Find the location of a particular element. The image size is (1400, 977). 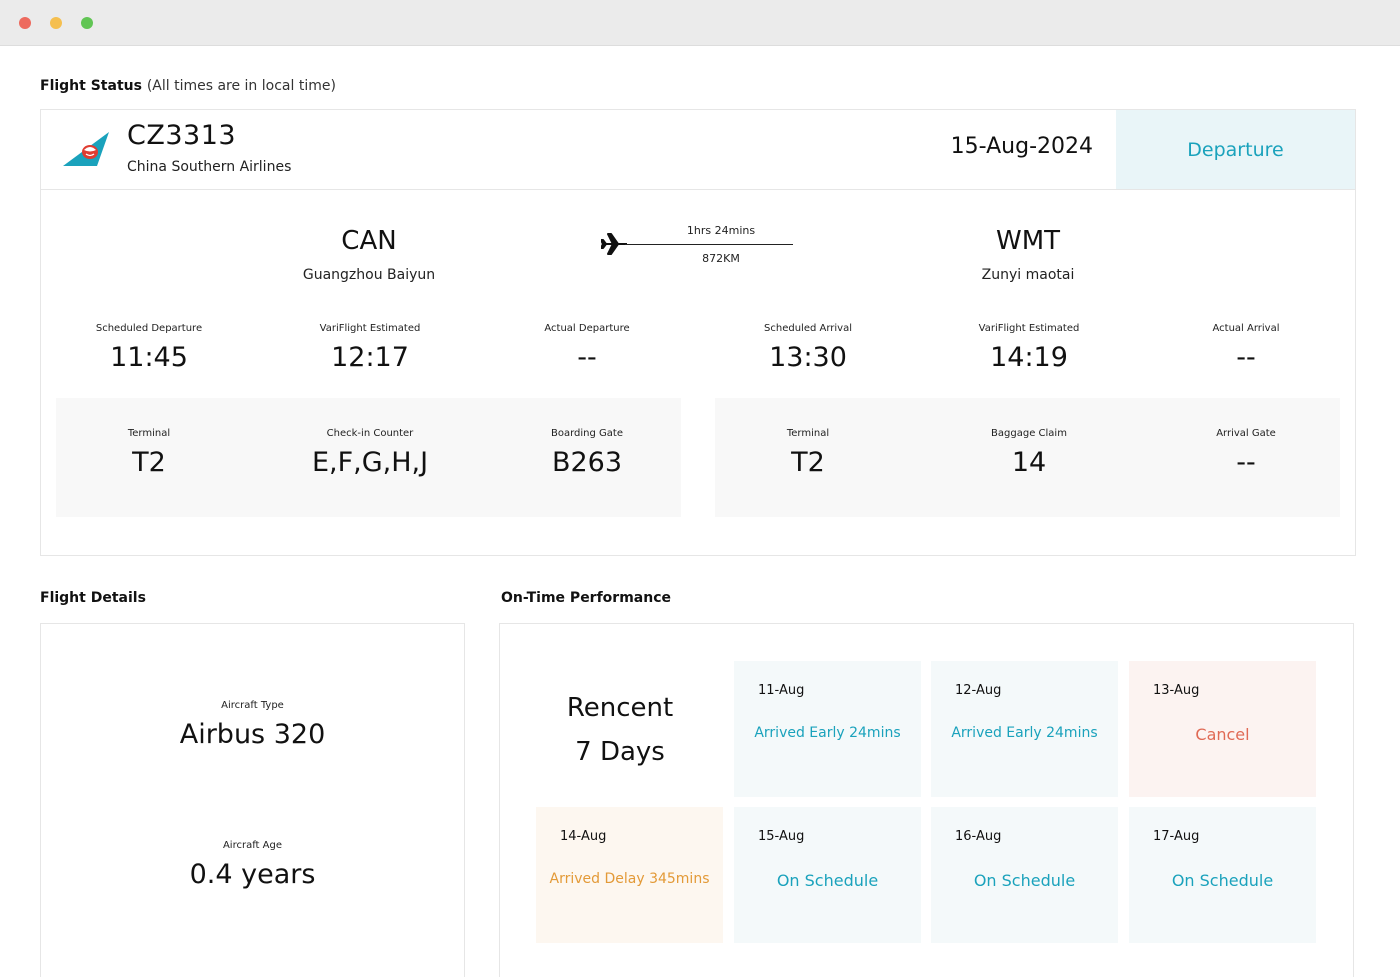

performance-day-tile: 12-Aug Arrived Early 24mins is located at coordinates (1024, 729).